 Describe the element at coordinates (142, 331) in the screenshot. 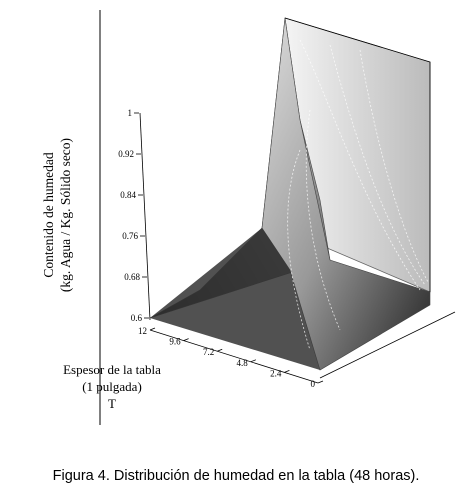

I see `x-tick-label: 12` at that location.